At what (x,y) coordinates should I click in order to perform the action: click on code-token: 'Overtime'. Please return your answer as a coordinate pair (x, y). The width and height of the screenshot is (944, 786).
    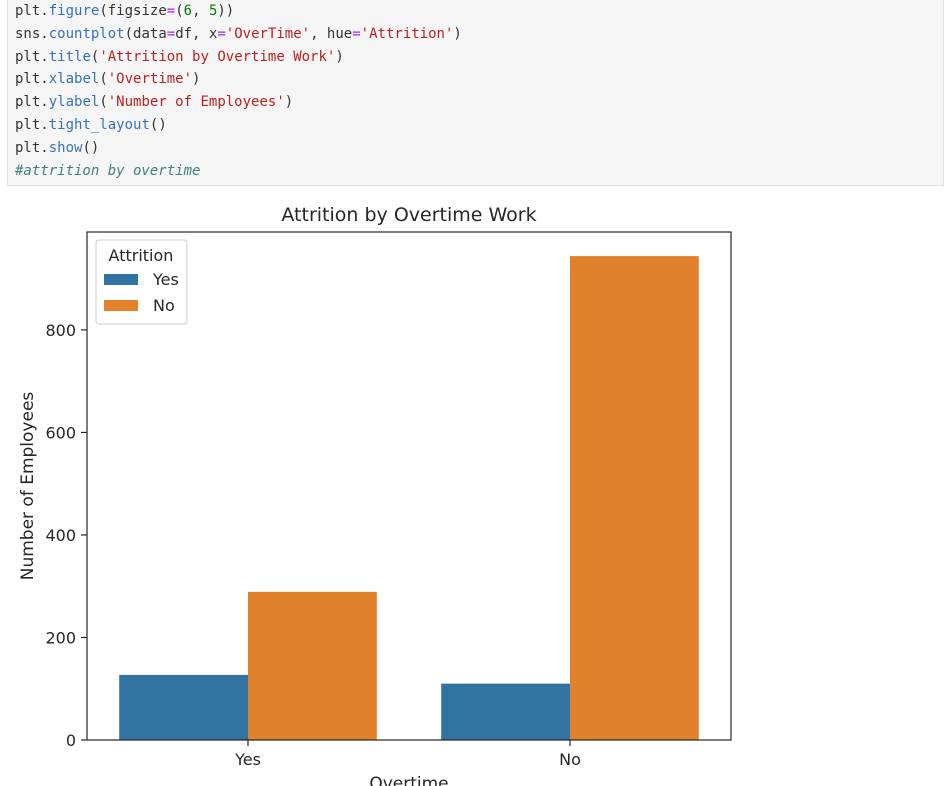
    Looking at the image, I should click on (150, 79).